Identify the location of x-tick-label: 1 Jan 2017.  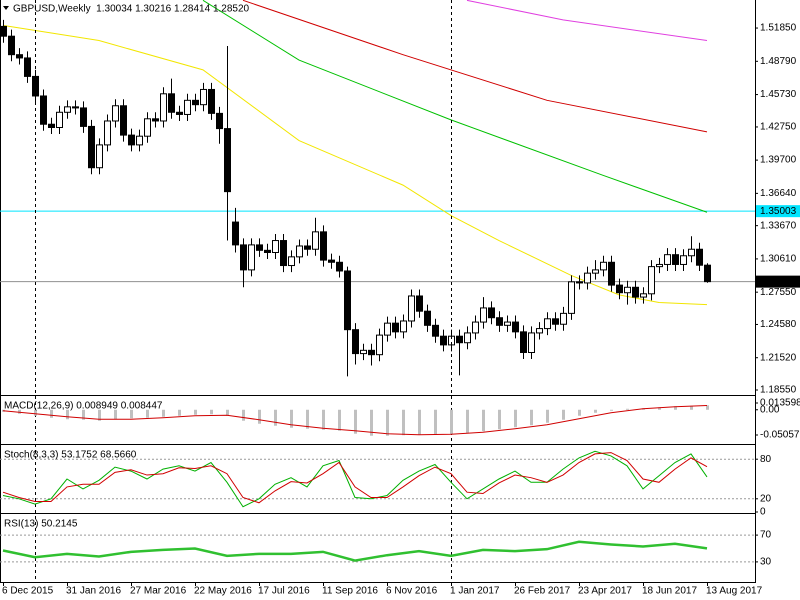
(475, 591).